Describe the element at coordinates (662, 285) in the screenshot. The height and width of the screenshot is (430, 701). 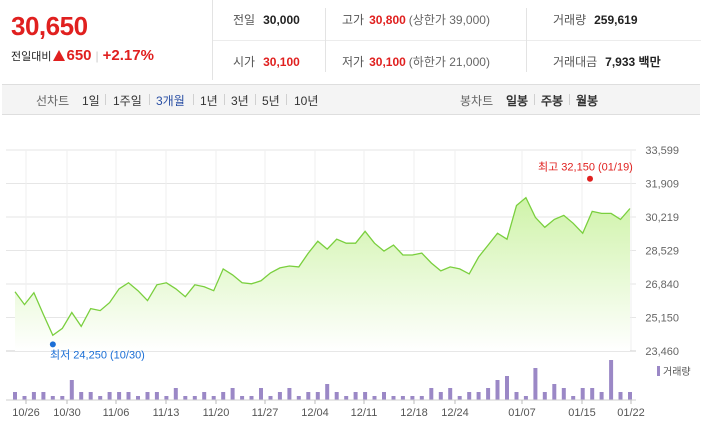
I see `y-tick-label: 26,840` at that location.